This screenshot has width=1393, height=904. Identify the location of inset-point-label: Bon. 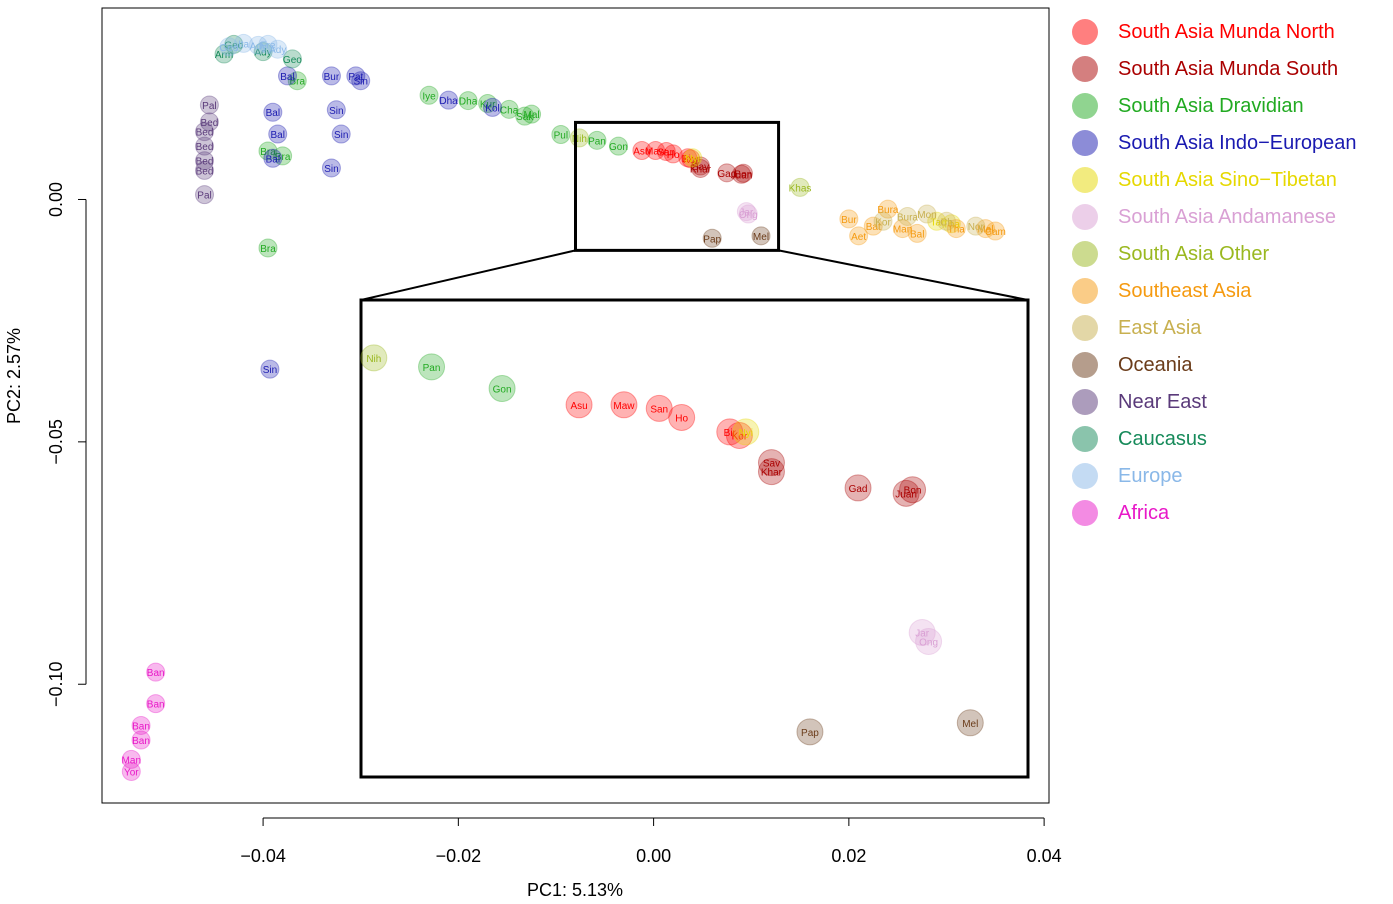
(913, 491).